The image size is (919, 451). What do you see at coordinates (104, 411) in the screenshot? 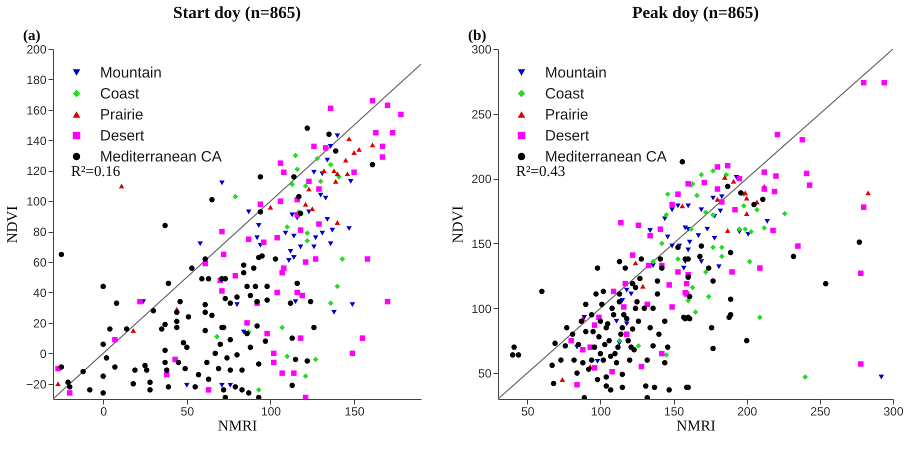
I see `x-tick-label: 0` at bounding box center [104, 411].